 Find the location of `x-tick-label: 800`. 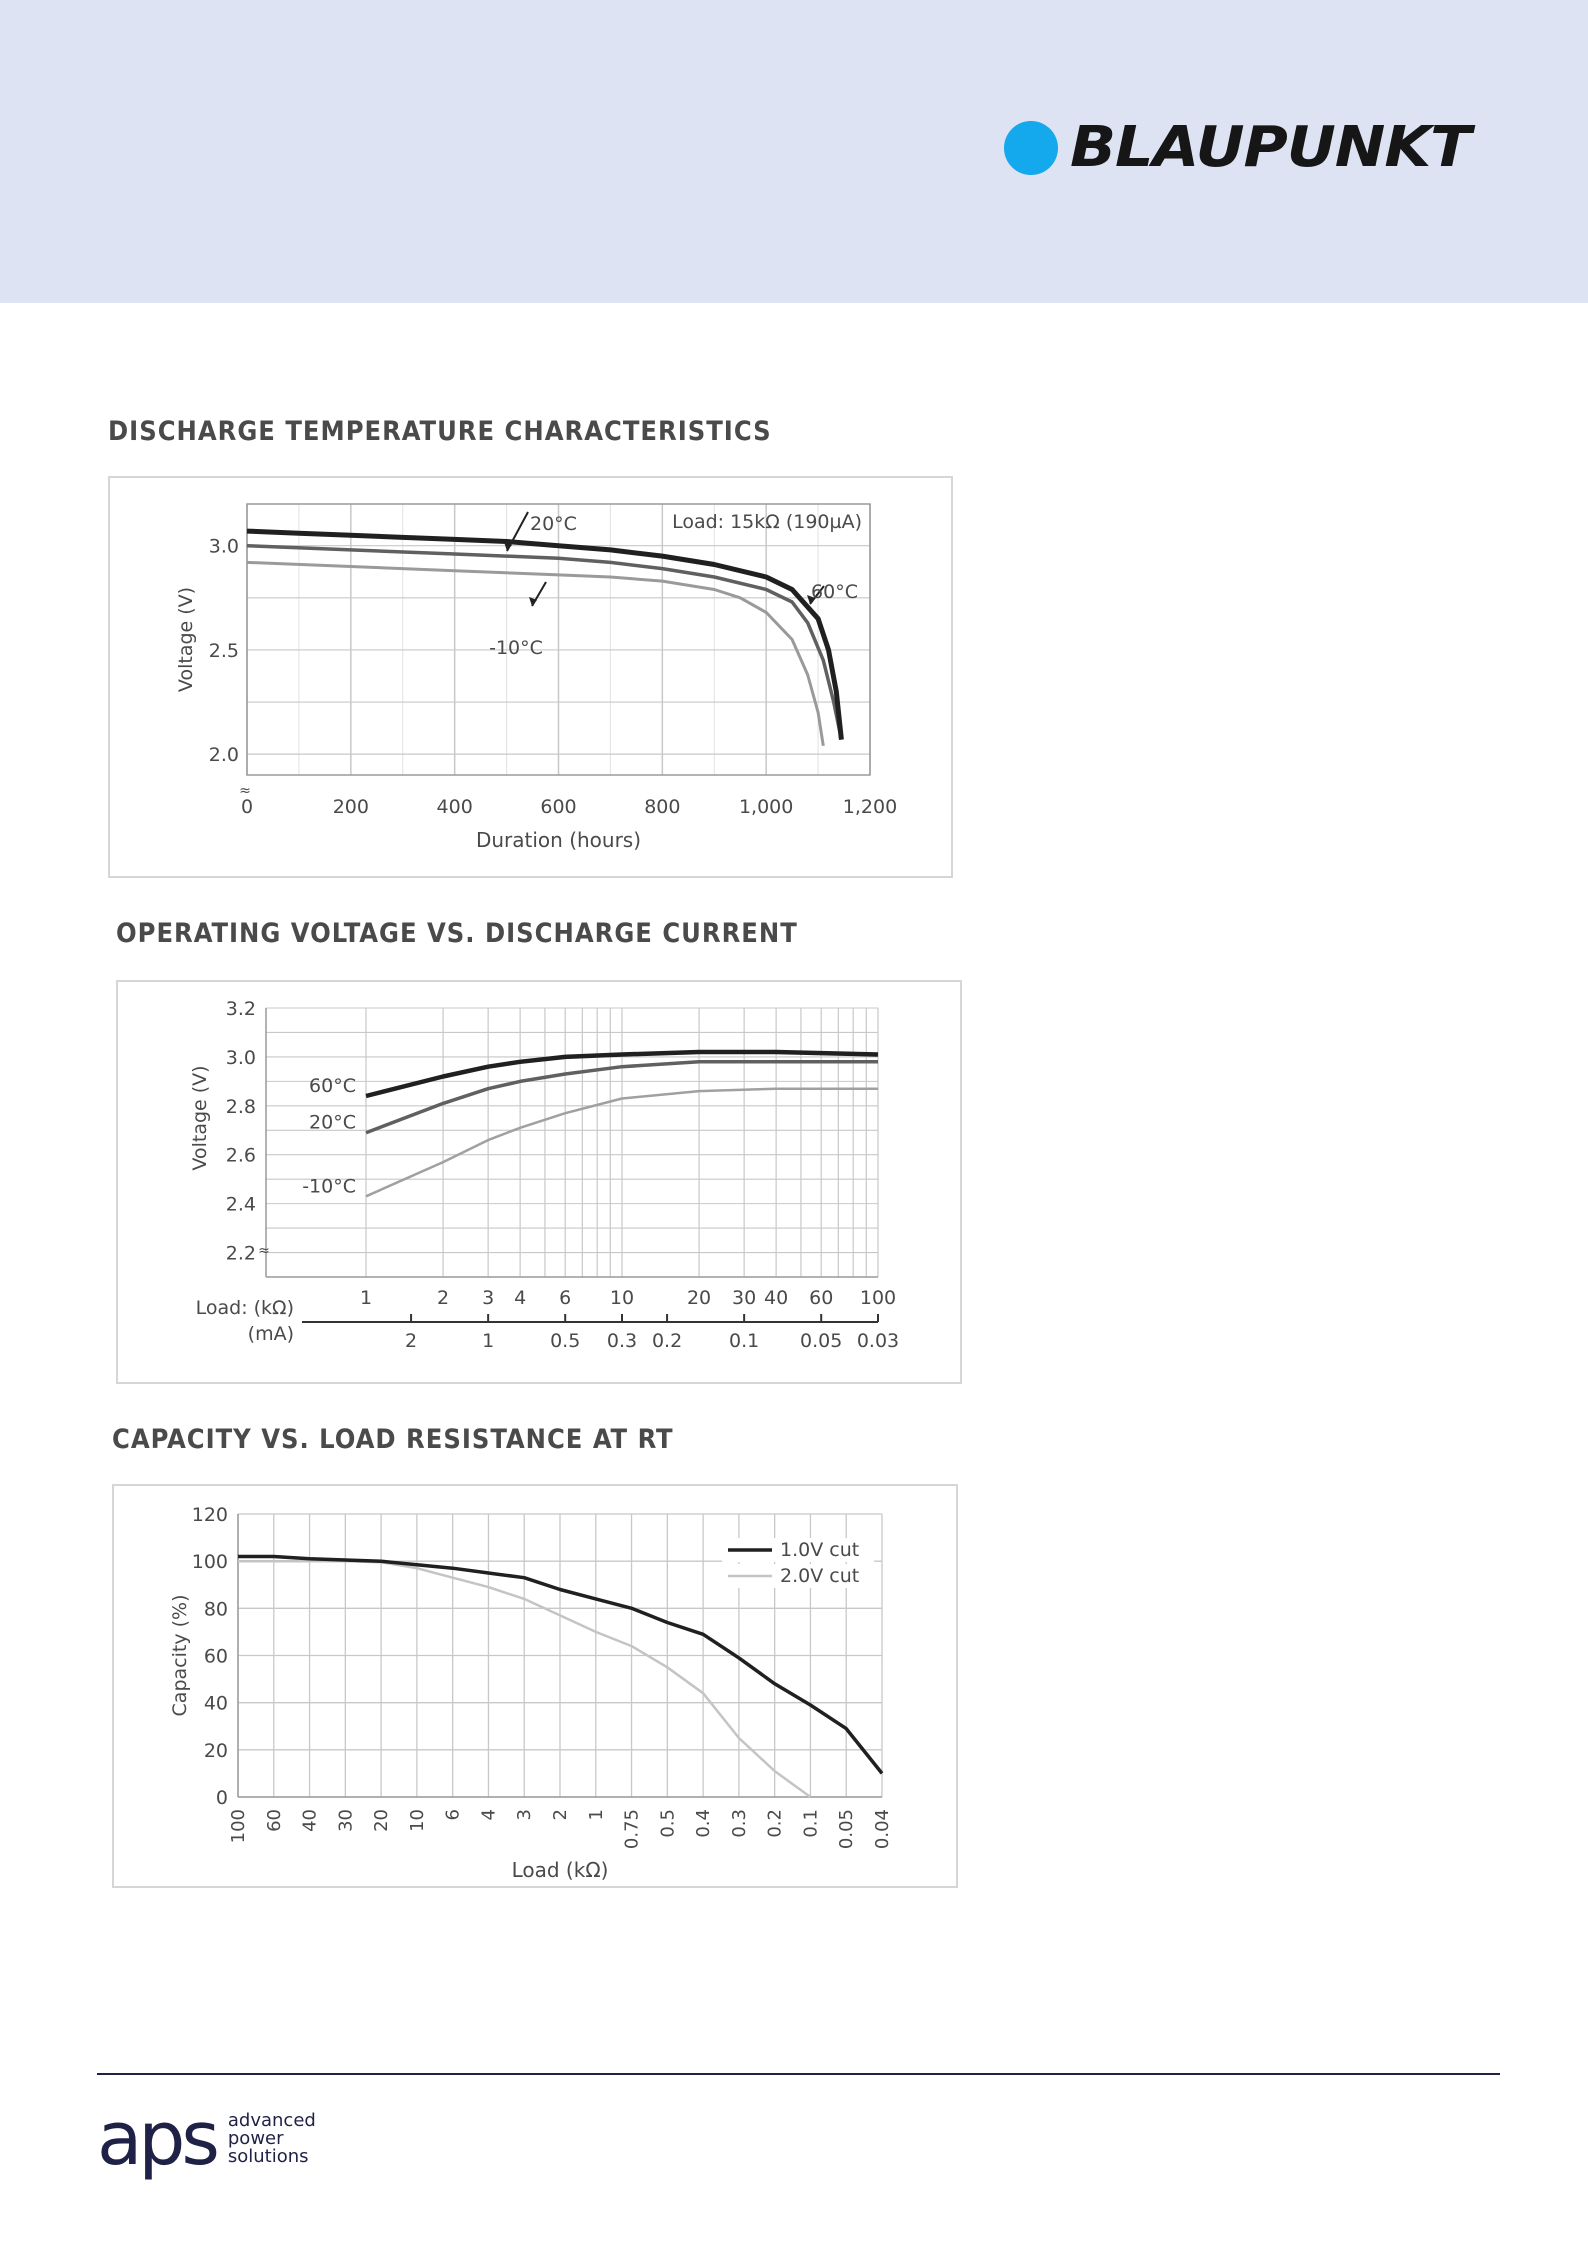

x-tick-label: 800 is located at coordinates (662, 807).